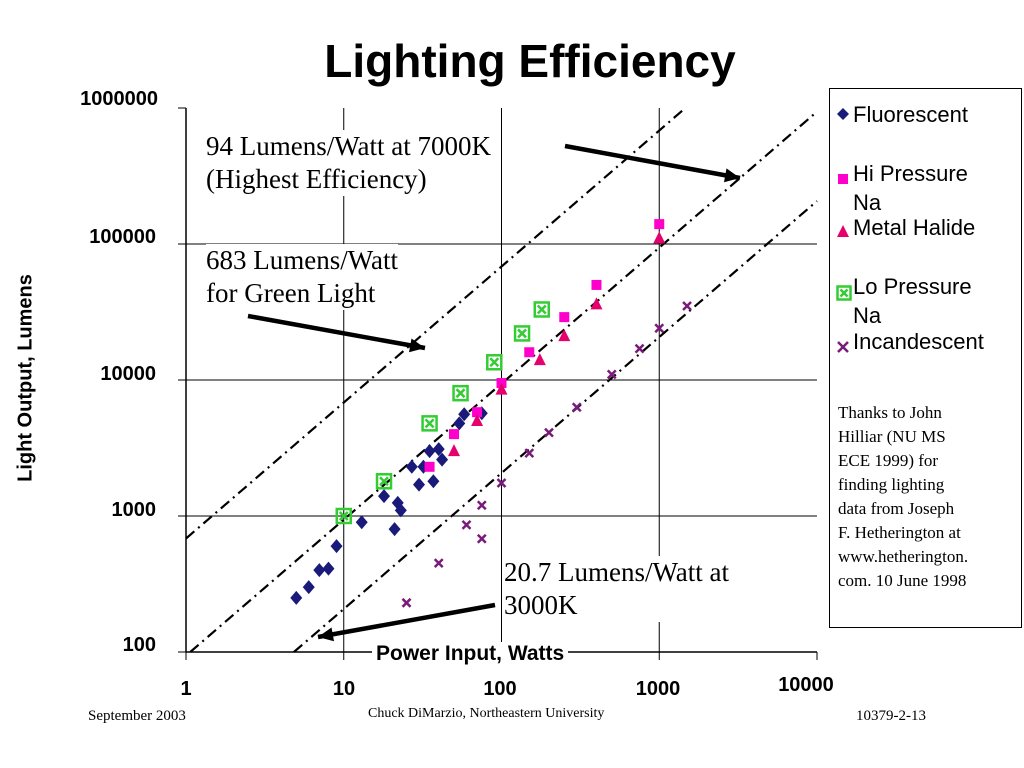 The image size is (1024, 768). Describe the element at coordinates (890, 412) in the screenshot. I see `acknowledgement-line: Thanks to John` at that location.